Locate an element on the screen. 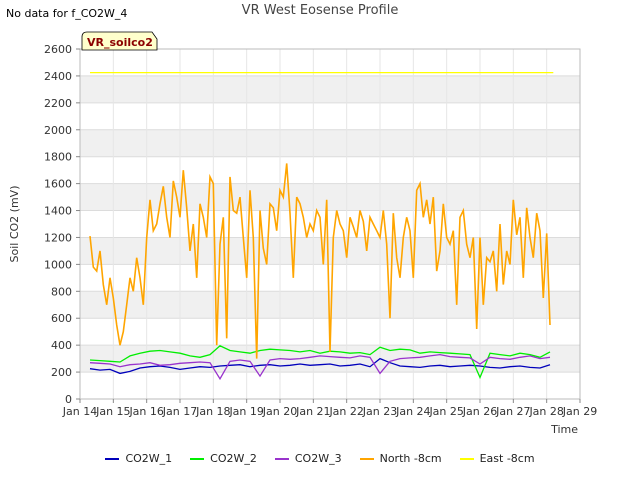 The height and width of the screenshot is (480, 640). legend: CO2W_1 CO2W_2 CO2W_3 North -8cm East -8cm is located at coordinates (320, 458).